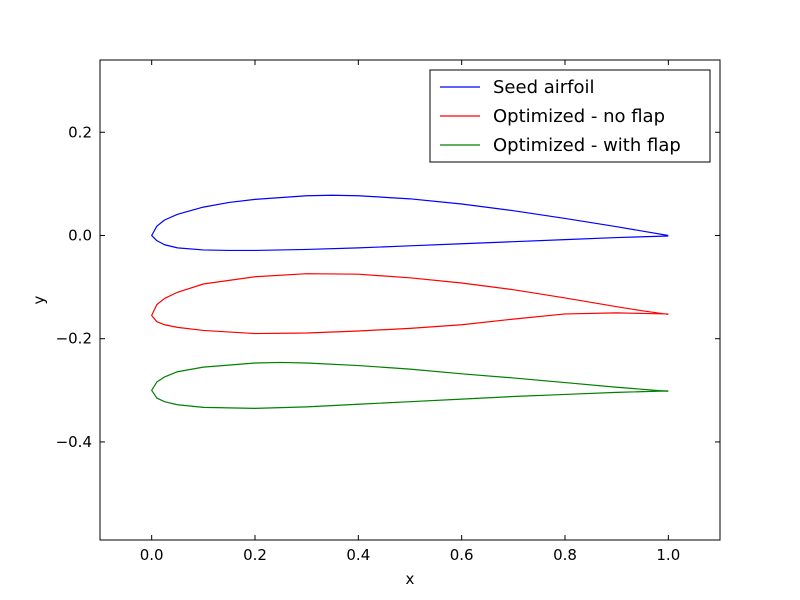  What do you see at coordinates (74, 442) in the screenshot?
I see `y-tick-label: −0.4` at bounding box center [74, 442].